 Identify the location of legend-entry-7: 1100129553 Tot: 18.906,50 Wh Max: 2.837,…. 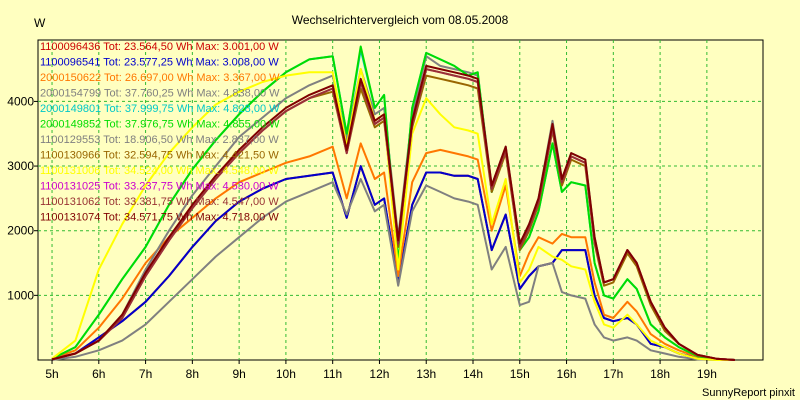
(159, 140).